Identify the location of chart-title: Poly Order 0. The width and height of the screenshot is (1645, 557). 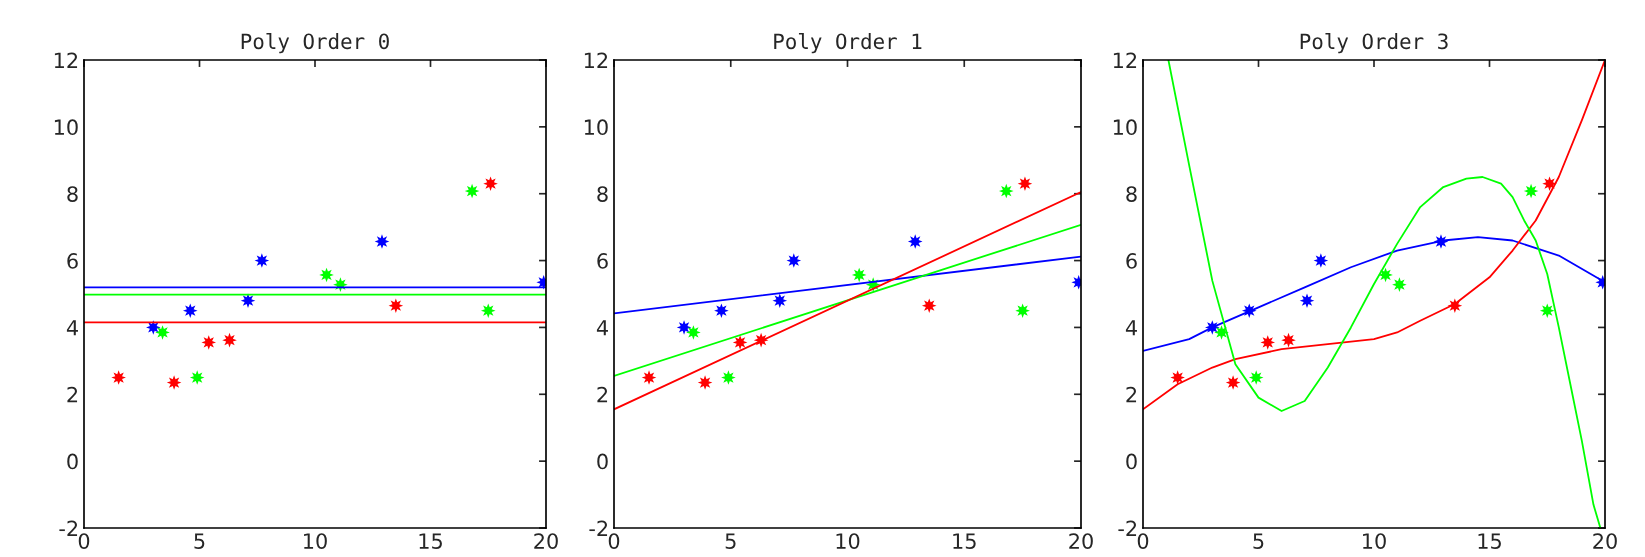
(315, 43).